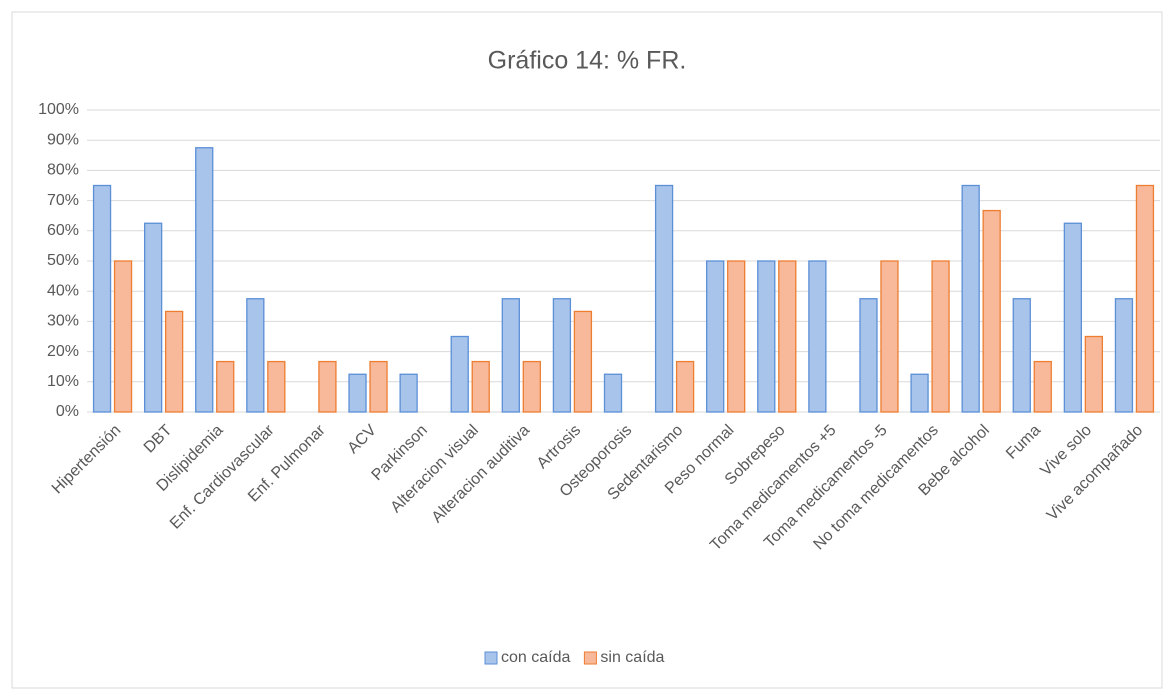 Image resolution: width=1174 pixels, height=690 pixels. I want to click on y-tick-label: 60%, so click(63, 230).